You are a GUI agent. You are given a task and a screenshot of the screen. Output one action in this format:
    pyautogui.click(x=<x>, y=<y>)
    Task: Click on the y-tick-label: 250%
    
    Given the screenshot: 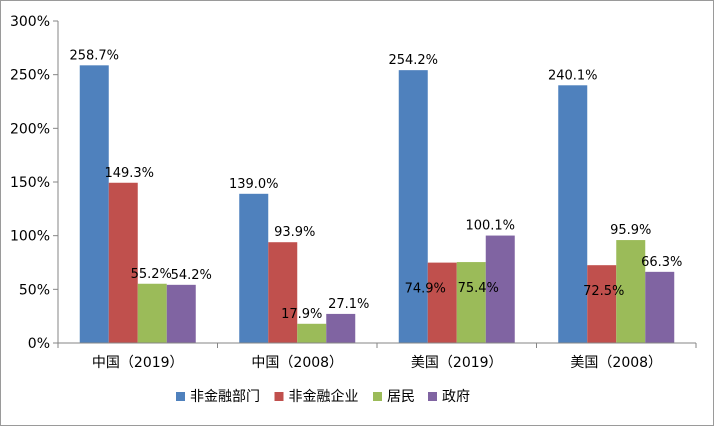 What is the action you would take?
    pyautogui.click(x=30, y=76)
    